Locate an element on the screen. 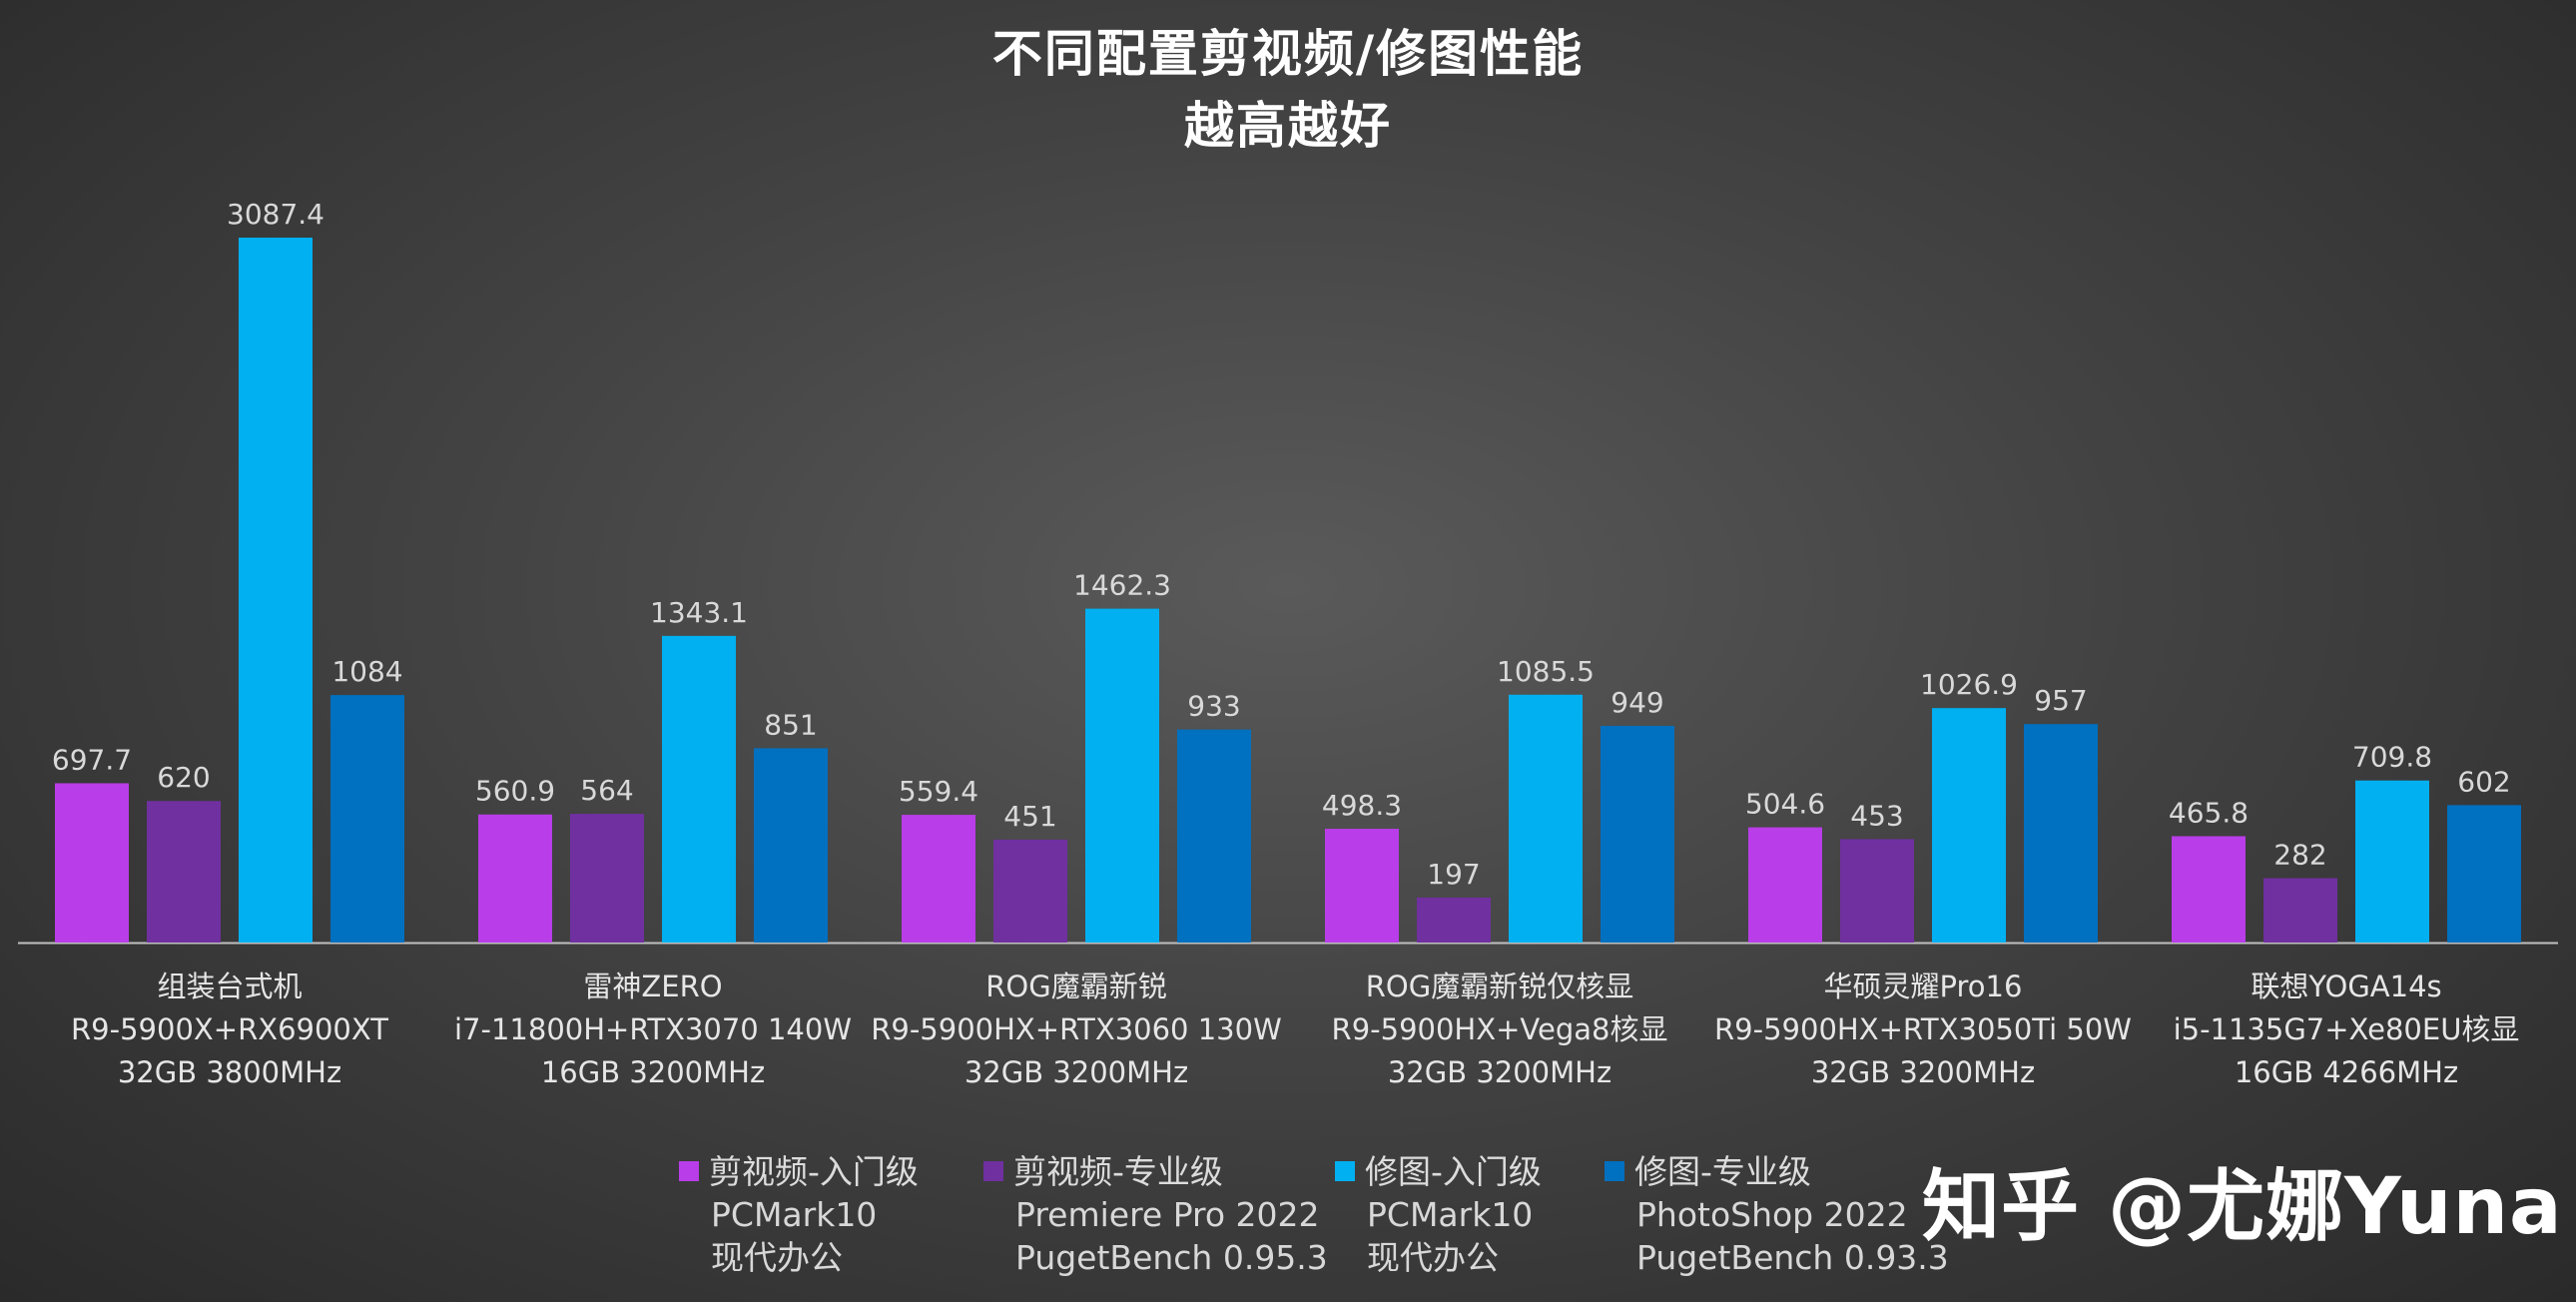 The image size is (2576, 1302). legend-note: PhotoShop 2022 is located at coordinates (1772, 1215).